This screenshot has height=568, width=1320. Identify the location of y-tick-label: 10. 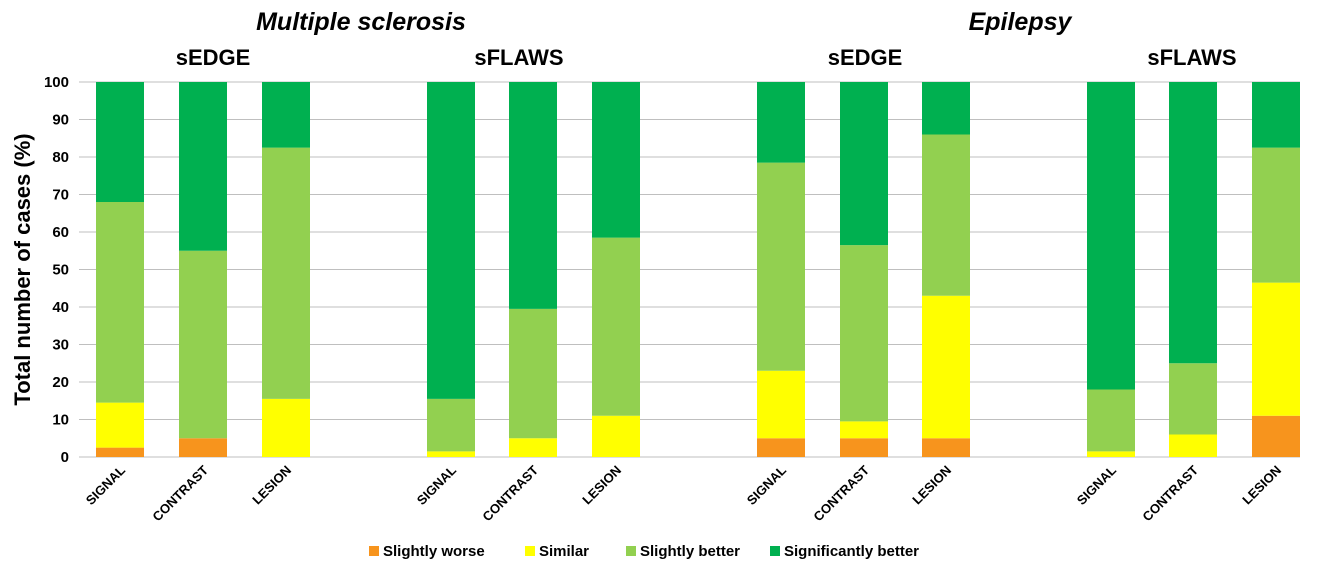
(60, 420).